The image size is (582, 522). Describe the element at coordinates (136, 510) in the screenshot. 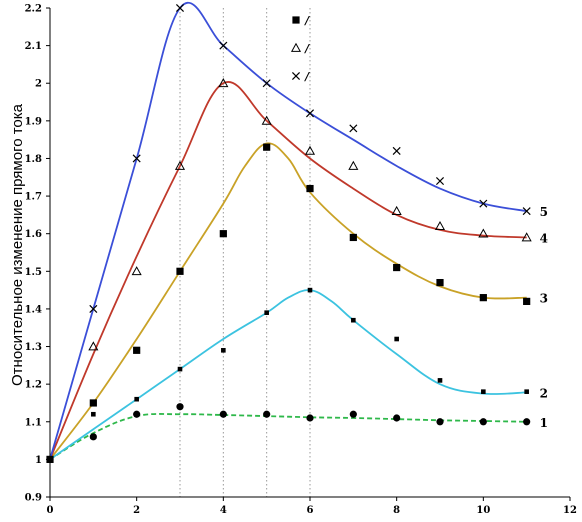

I see `x-tick-label: 2` at that location.